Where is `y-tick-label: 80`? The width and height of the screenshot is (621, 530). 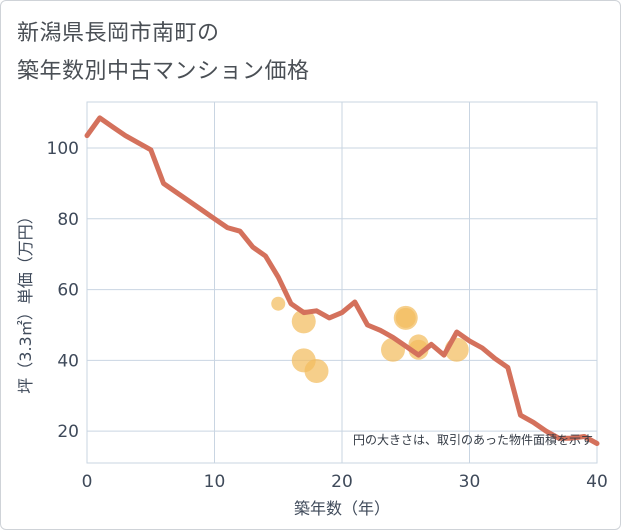
y-tick-label: 80 is located at coordinates (68, 220).